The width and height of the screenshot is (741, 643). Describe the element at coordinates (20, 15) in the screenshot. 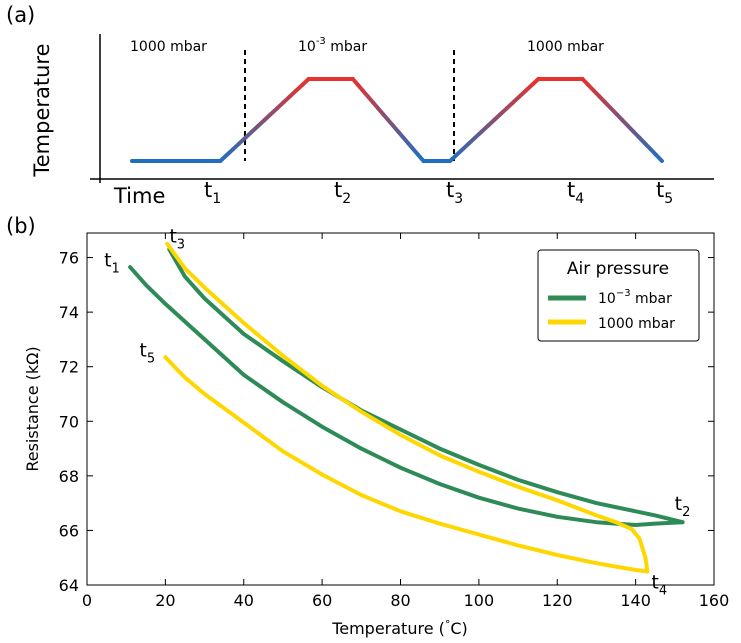

I see `panel-a-label: (a)` at that location.